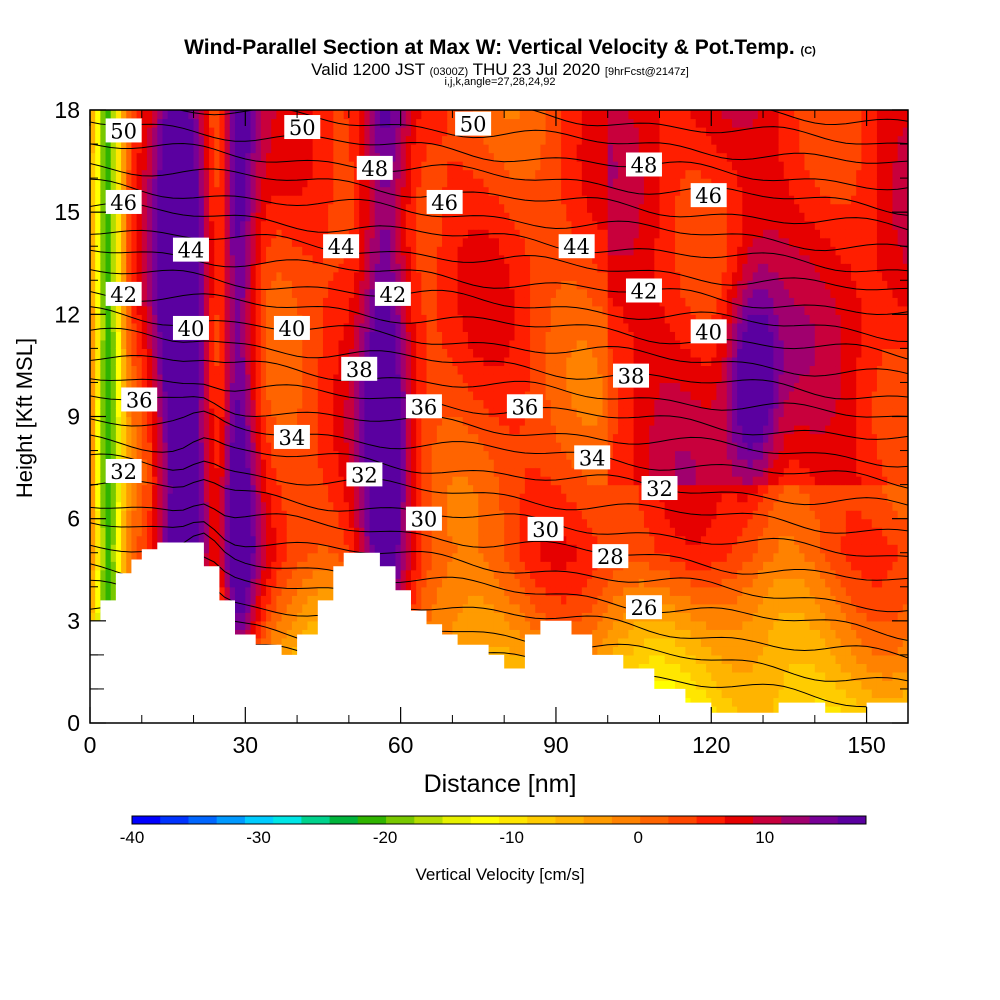  Describe the element at coordinates (67, 110) in the screenshot. I see `y-tick-label: 18` at that location.